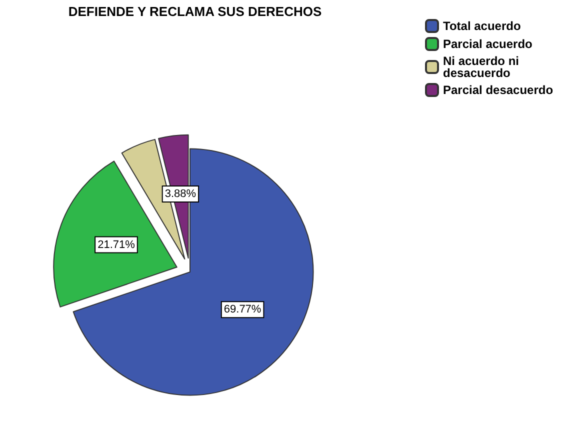 This screenshot has height=425, width=585. What do you see at coordinates (498, 90) in the screenshot?
I see `legend-label: Parcial desacuerdo` at bounding box center [498, 90].